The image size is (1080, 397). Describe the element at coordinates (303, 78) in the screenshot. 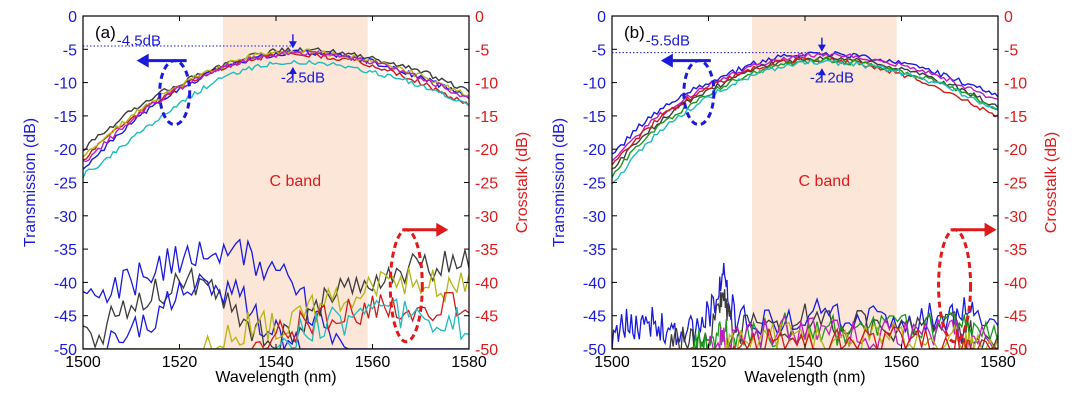

I see `annotation-2: -2.5dB` at that location.